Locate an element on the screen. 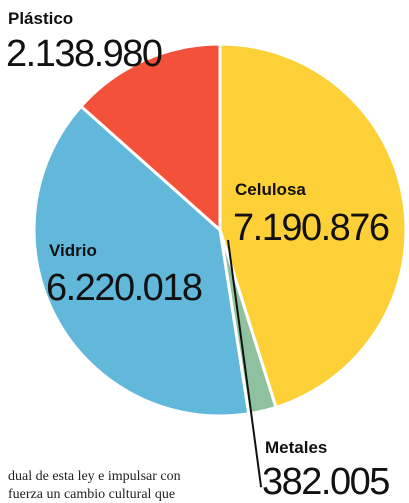  metales-leader-line is located at coordinates (245, 363).